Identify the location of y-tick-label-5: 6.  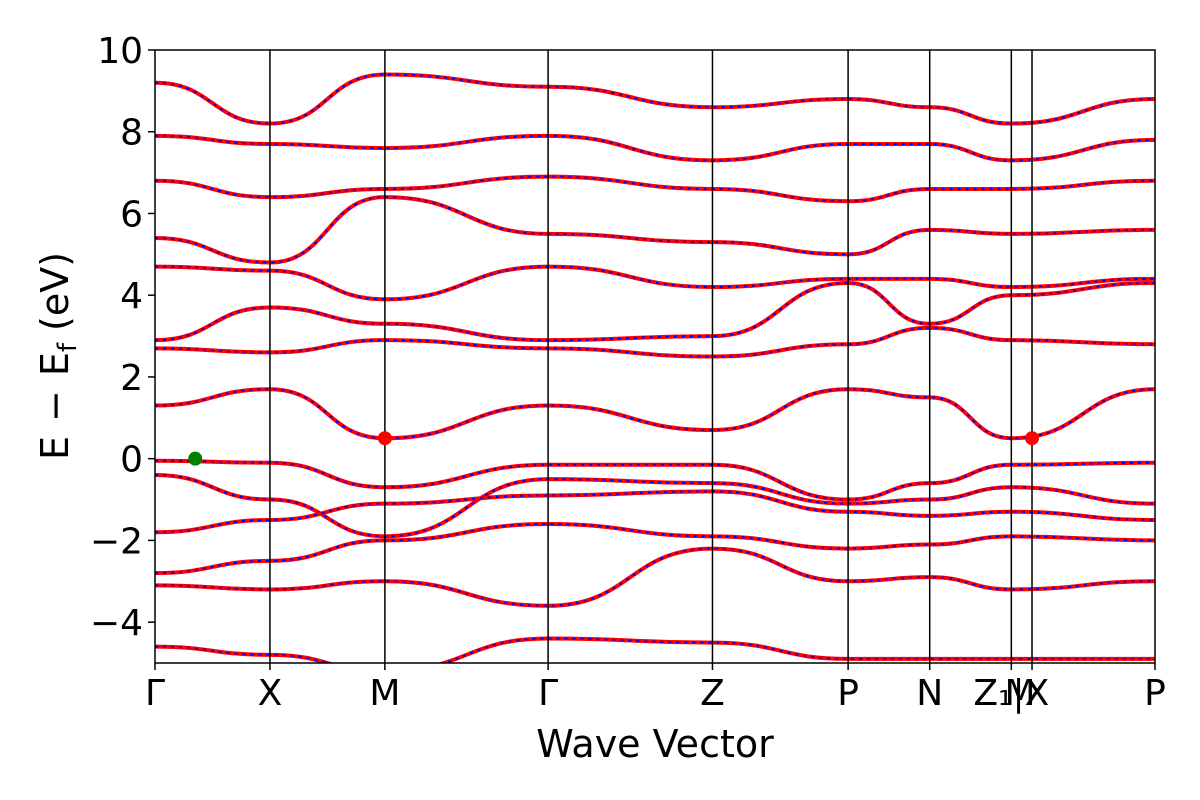
(131, 214).